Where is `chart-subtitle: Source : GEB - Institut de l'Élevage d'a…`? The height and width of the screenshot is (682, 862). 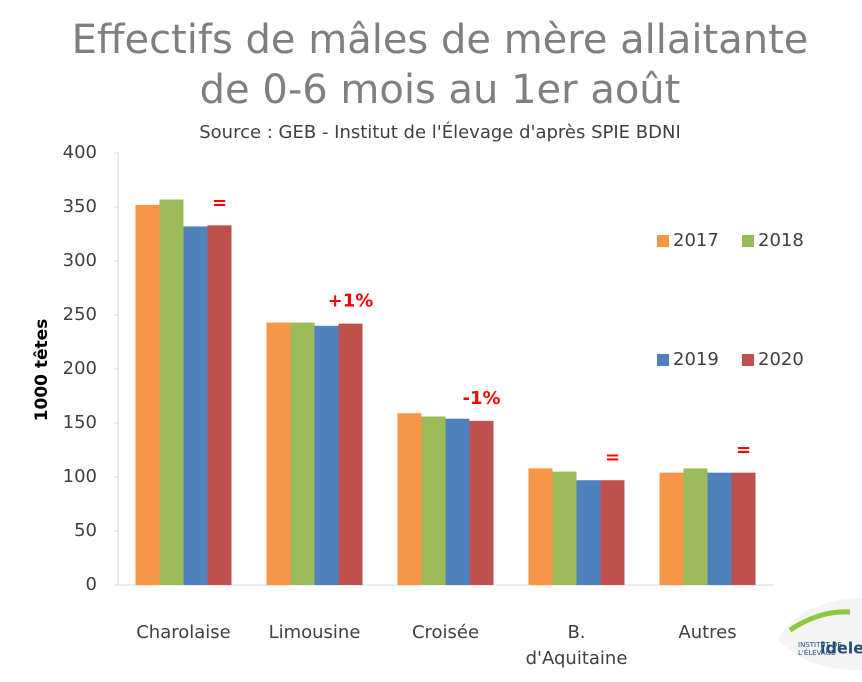
chart-subtitle: Source : GEB - Institut de l'Élevage d'a… is located at coordinates (440, 132).